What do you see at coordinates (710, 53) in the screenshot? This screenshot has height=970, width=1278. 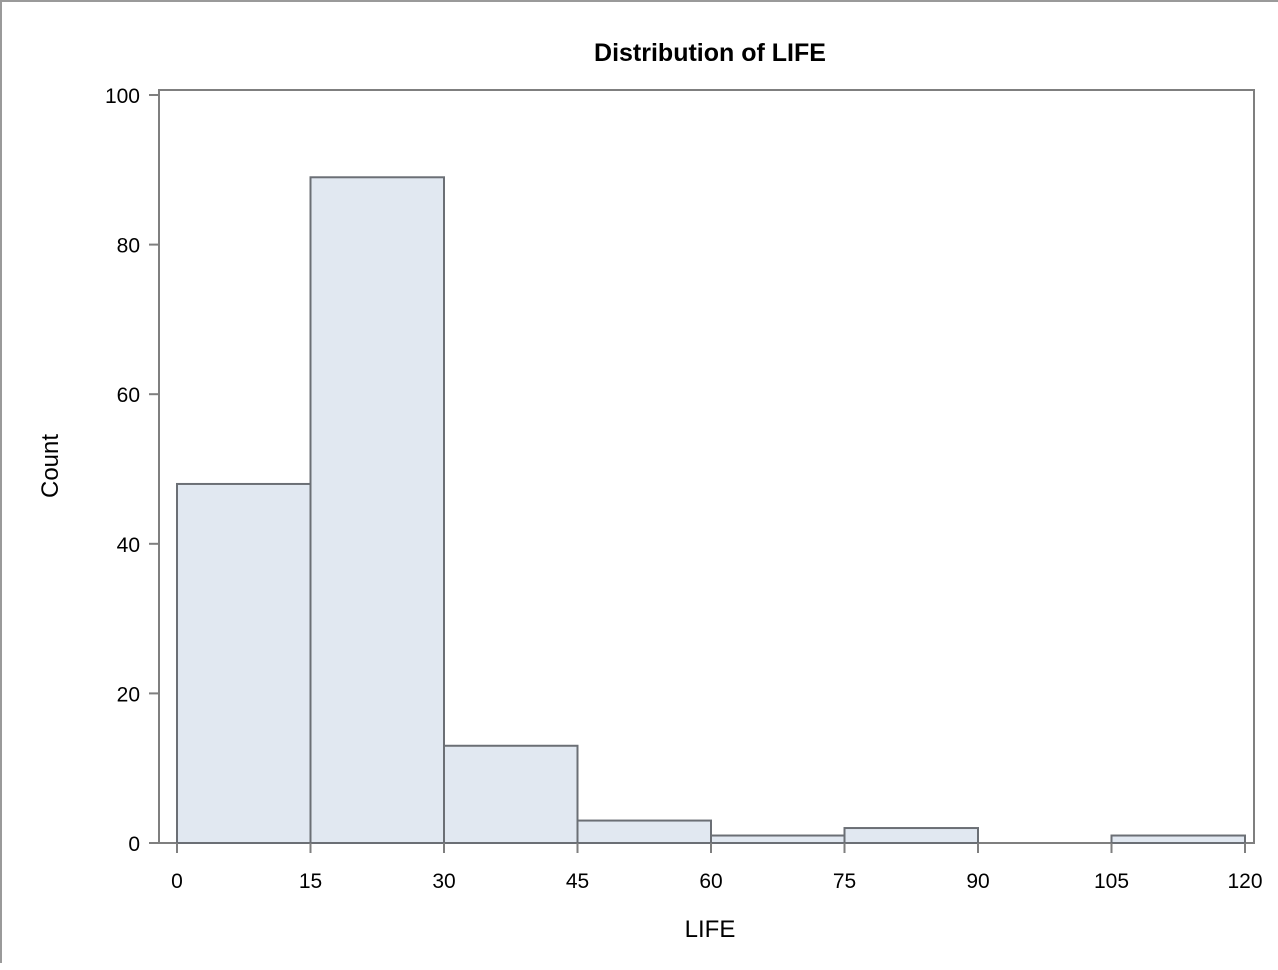 I see `chart-title: Distribution of LIFE` at bounding box center [710, 53].